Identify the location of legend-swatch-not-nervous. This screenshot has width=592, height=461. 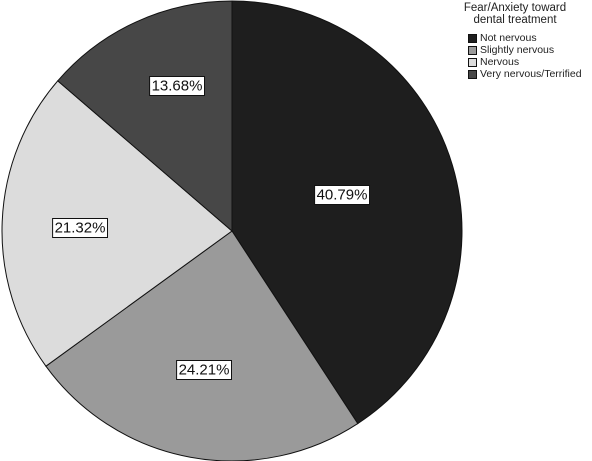
(472, 38).